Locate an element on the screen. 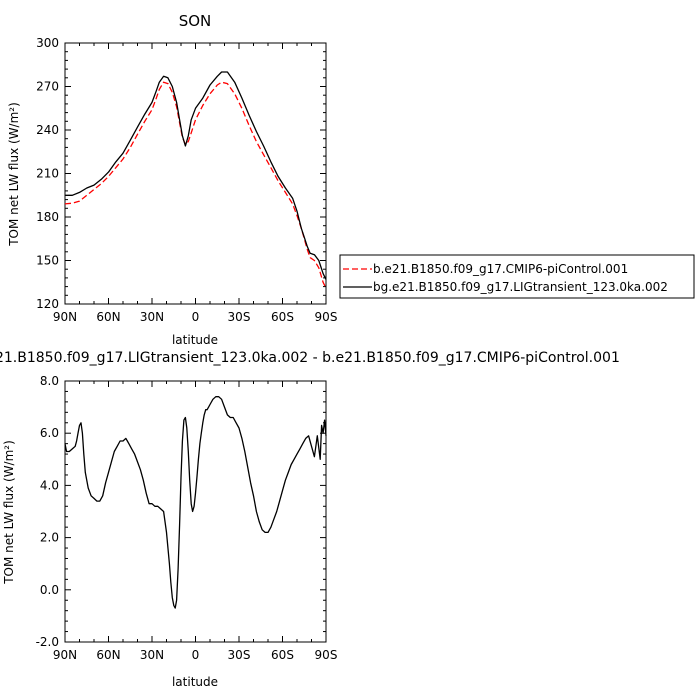  chart2-ylabel: TOM net LW flux (W/m²) is located at coordinates (9, 512).